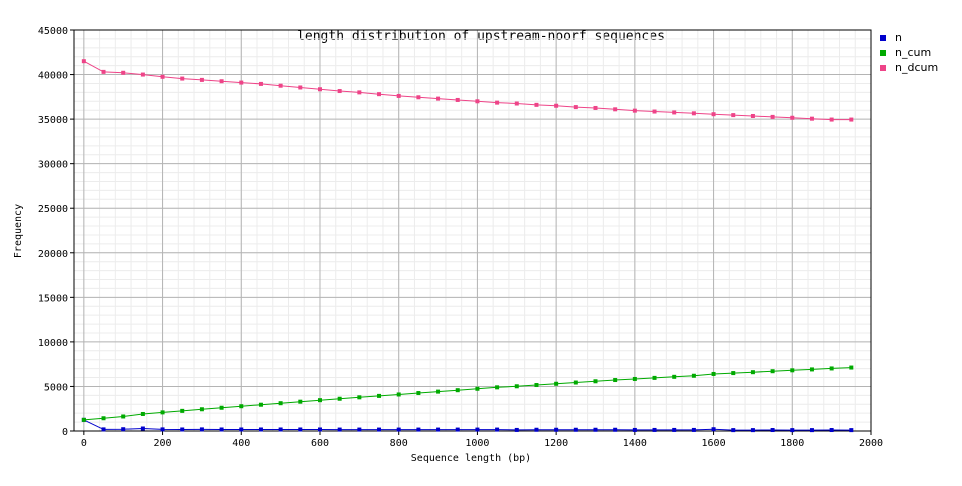 The height and width of the screenshot is (486, 962). What do you see at coordinates (53, 120) in the screenshot?
I see `y-tick-label: 35000` at bounding box center [53, 120].